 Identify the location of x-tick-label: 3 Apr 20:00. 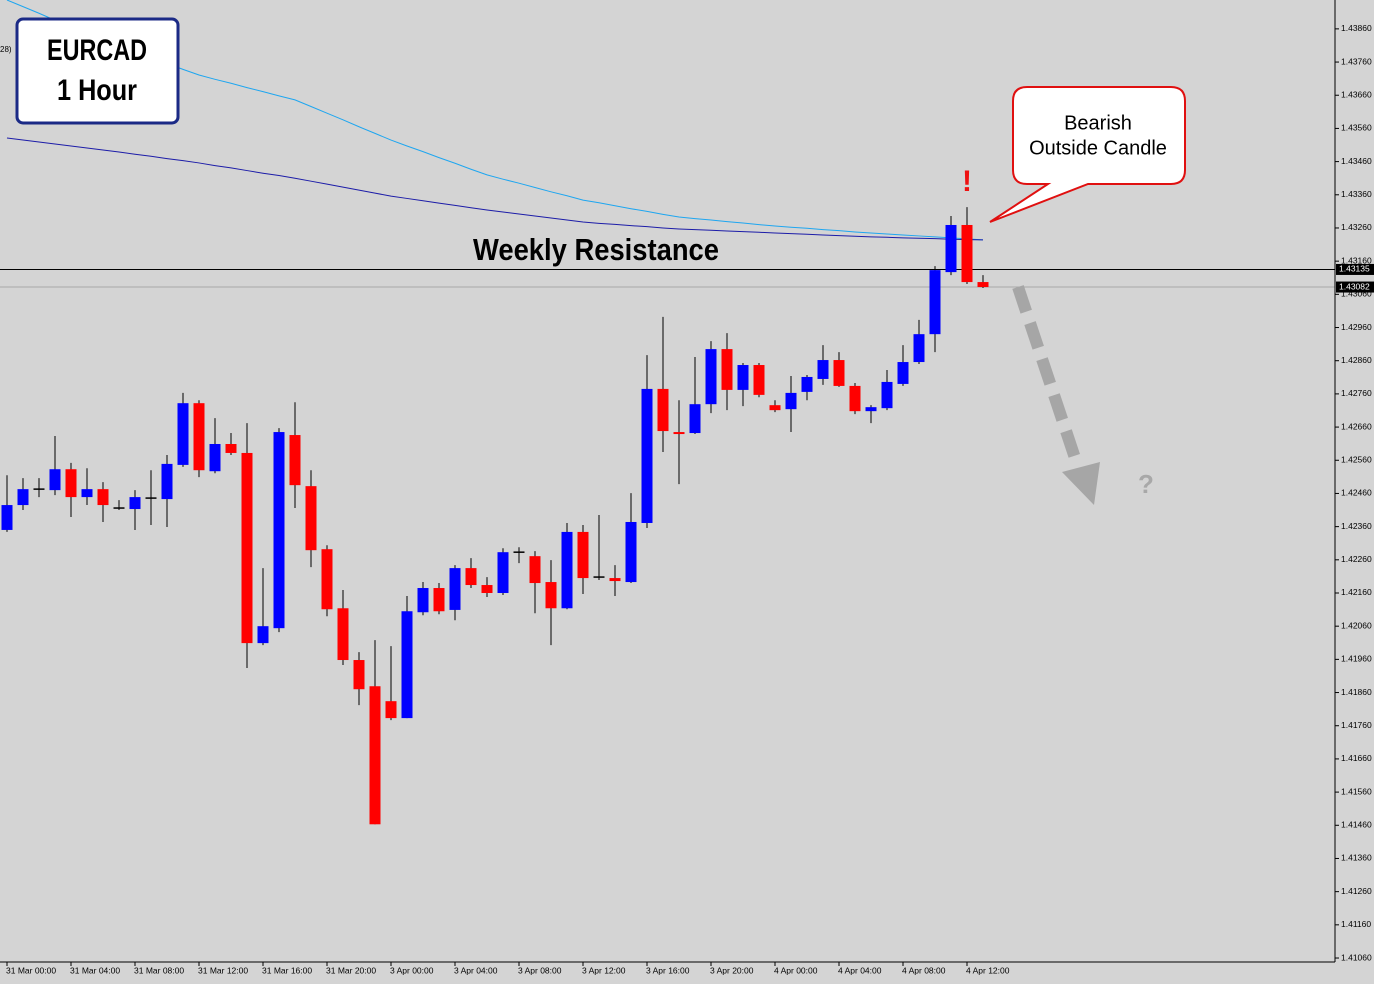
(732, 970).